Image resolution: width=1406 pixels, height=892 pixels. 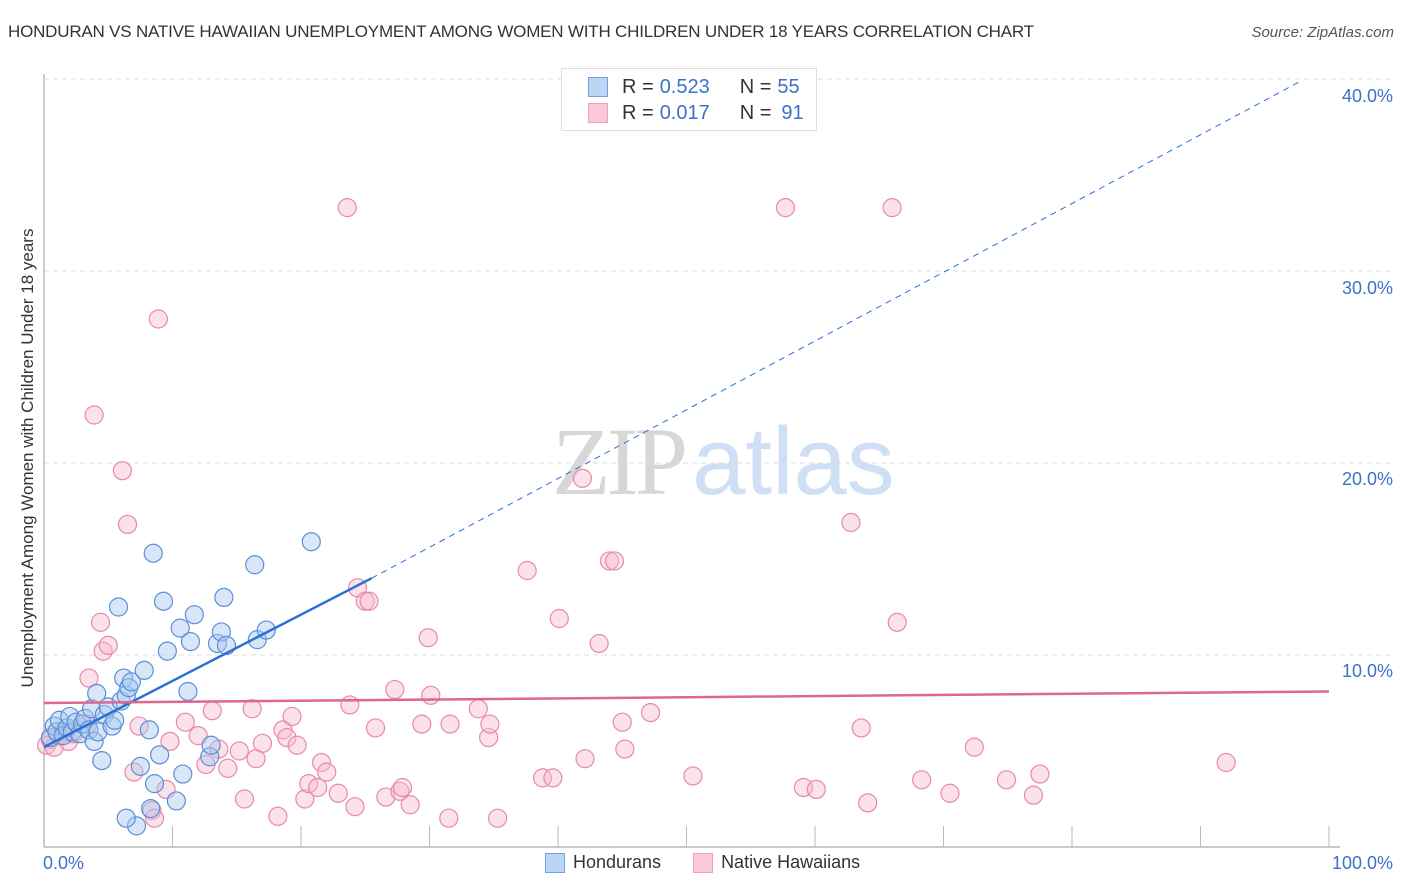 I want to click on watermark-zip: ZIP, so click(x=620, y=461).